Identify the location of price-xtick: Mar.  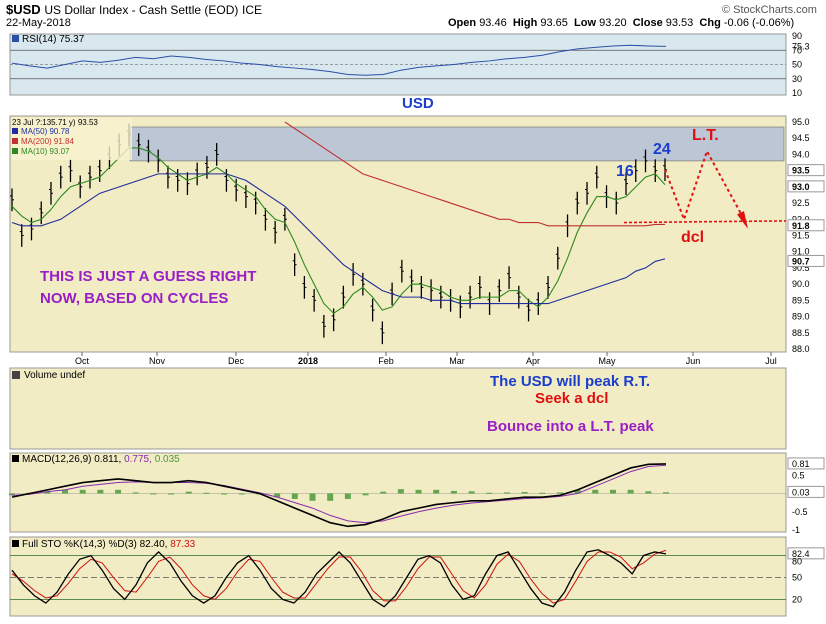
(457, 361).